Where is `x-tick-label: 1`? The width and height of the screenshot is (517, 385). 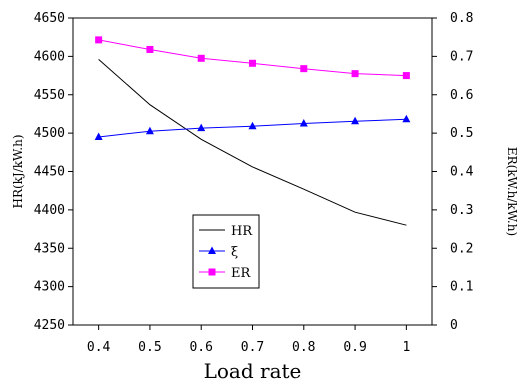 x-tick-label: 1 is located at coordinates (406, 347).